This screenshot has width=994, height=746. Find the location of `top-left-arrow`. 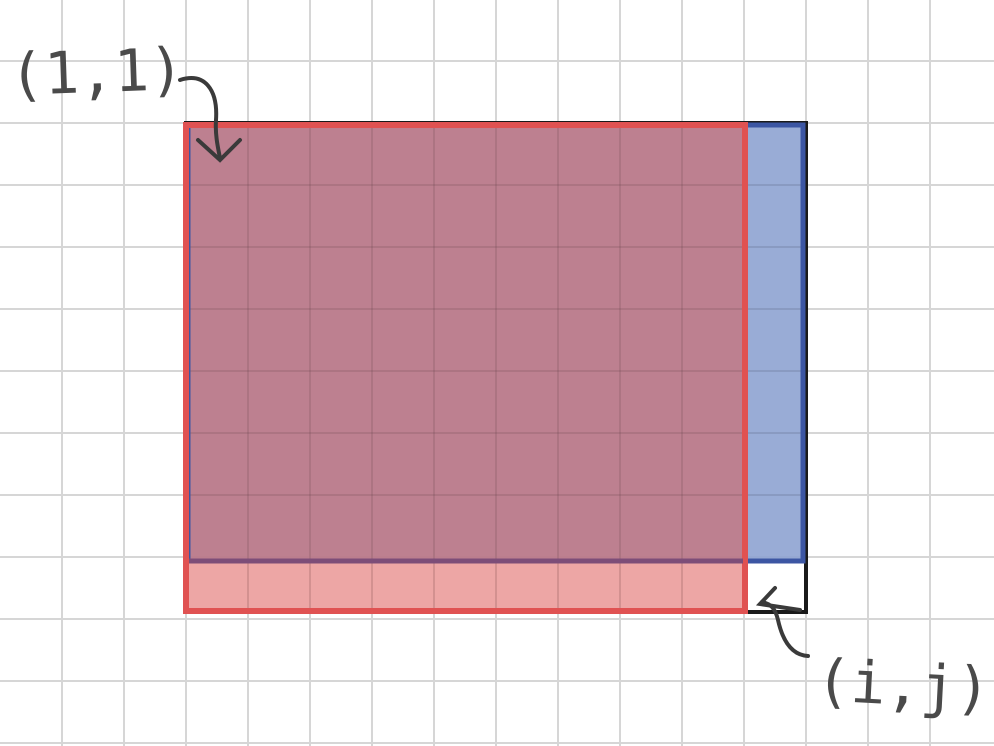

top-left-arrow is located at coordinates (210, 119).